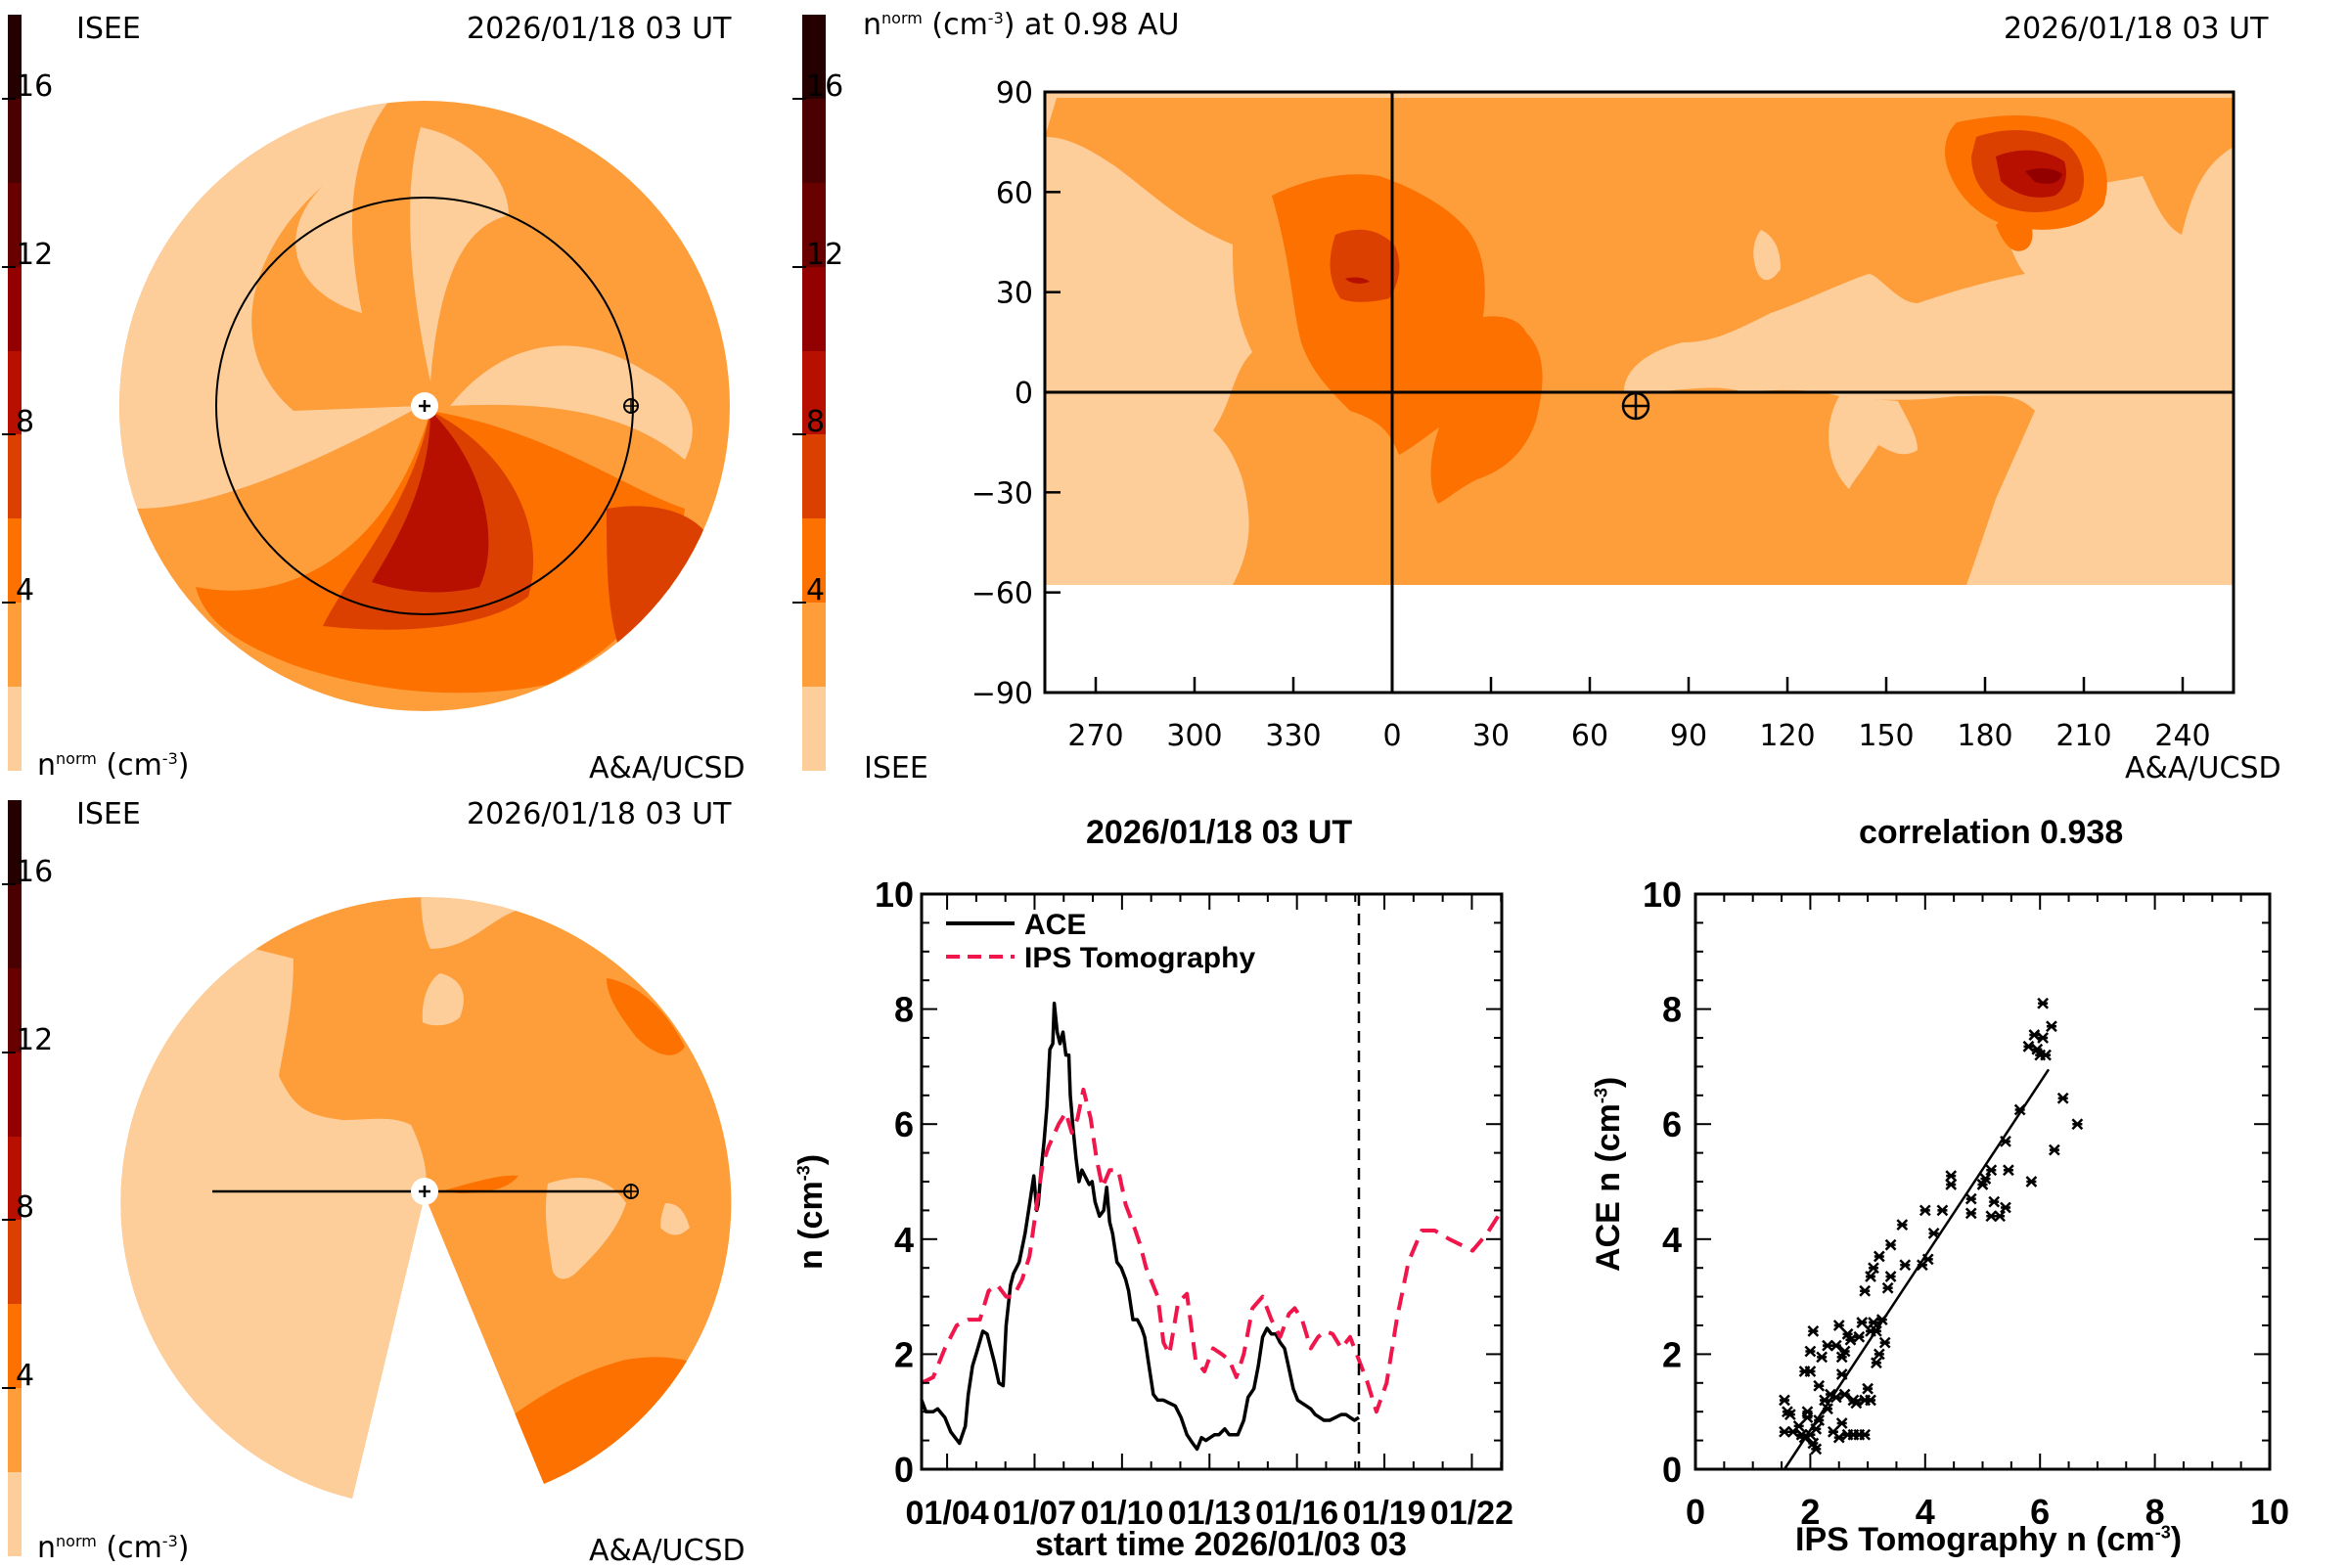 The image size is (2348, 1568). I want to click on x-tick-label: 01/22, so click(1471, 1513).